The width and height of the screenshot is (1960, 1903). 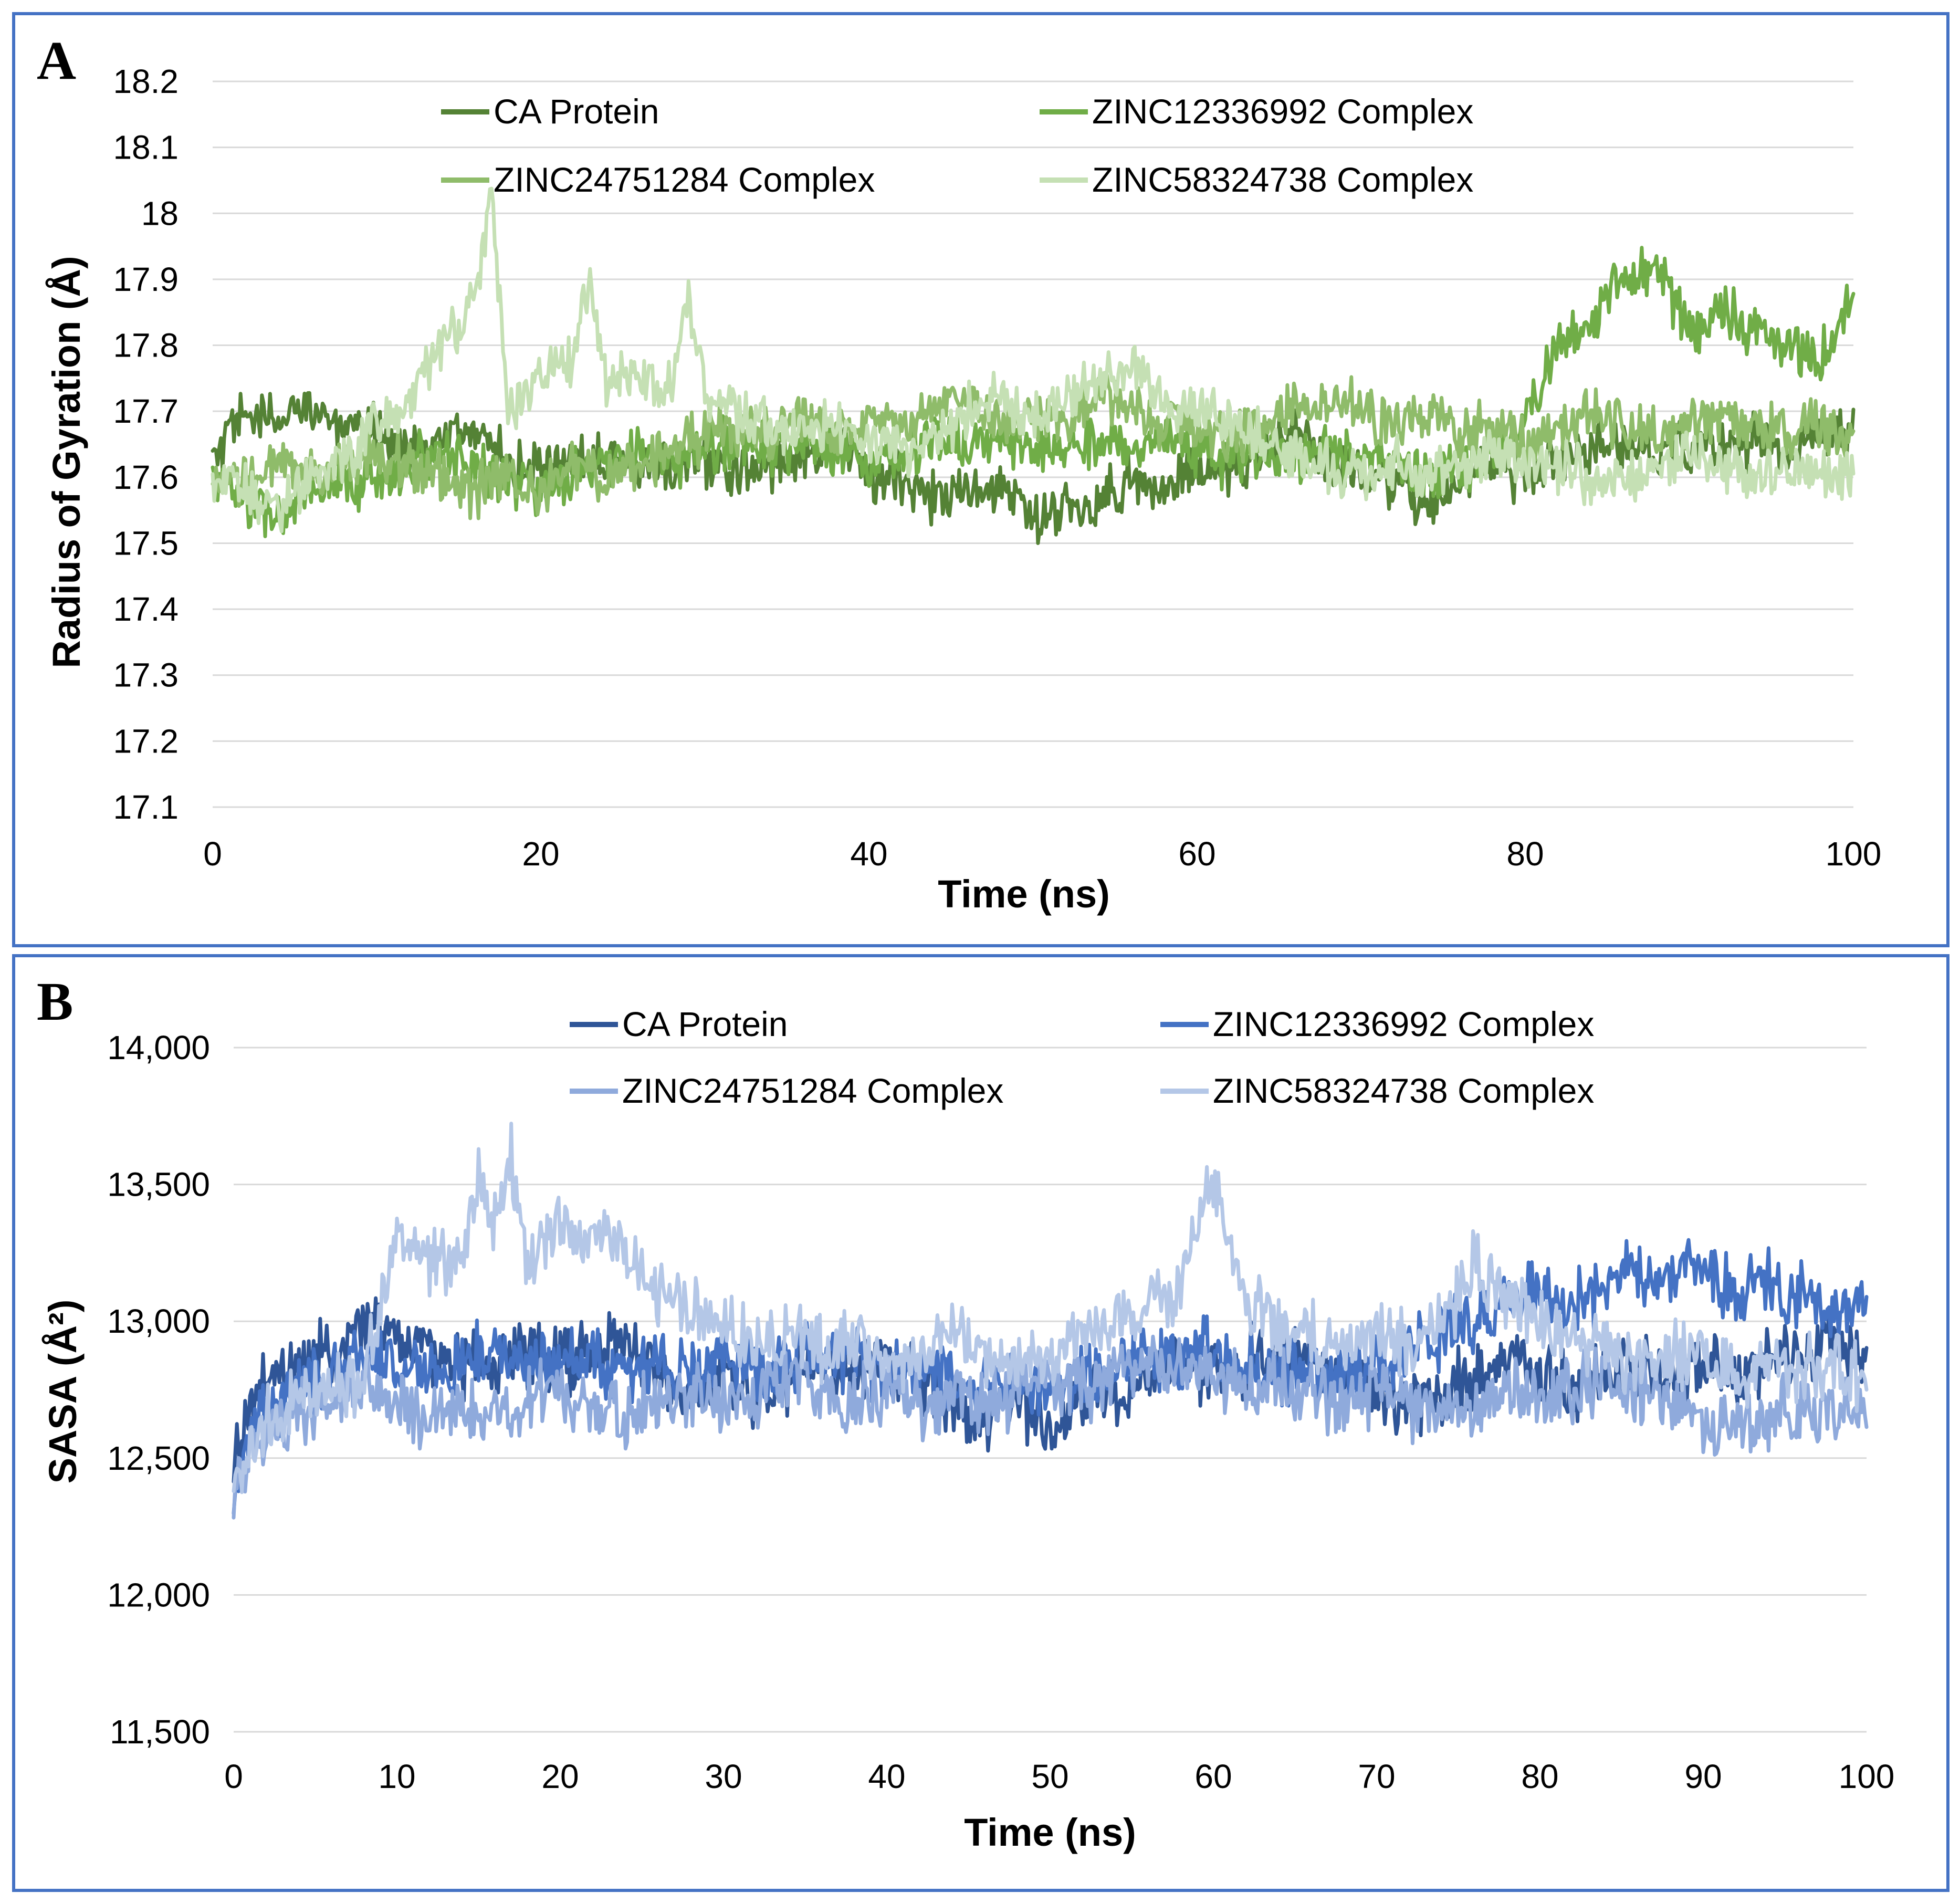 What do you see at coordinates (886, 1776) in the screenshot?
I see `panel-b-x-tick-label: 40` at bounding box center [886, 1776].